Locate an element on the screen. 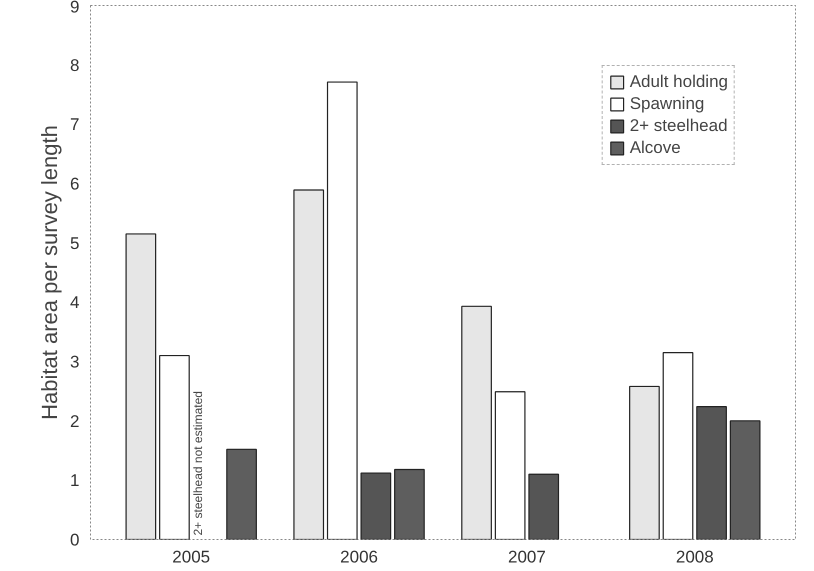  annotation: 2+ steelhead not estimated is located at coordinates (198, 463).